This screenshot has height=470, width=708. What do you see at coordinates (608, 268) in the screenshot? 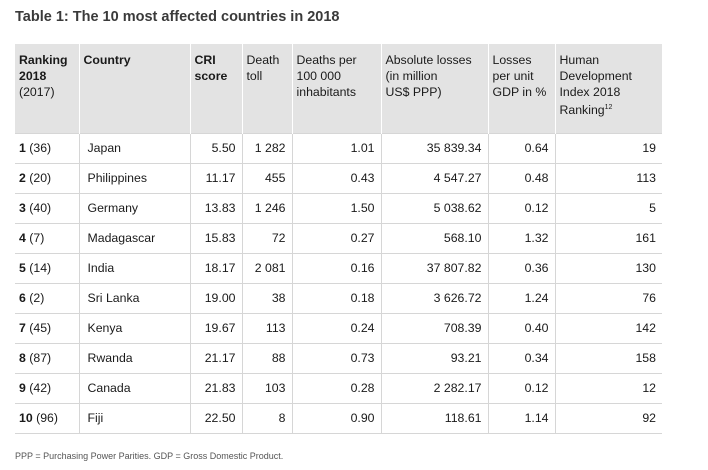
I see `hdi-ranking-cell: 130` at bounding box center [608, 268].